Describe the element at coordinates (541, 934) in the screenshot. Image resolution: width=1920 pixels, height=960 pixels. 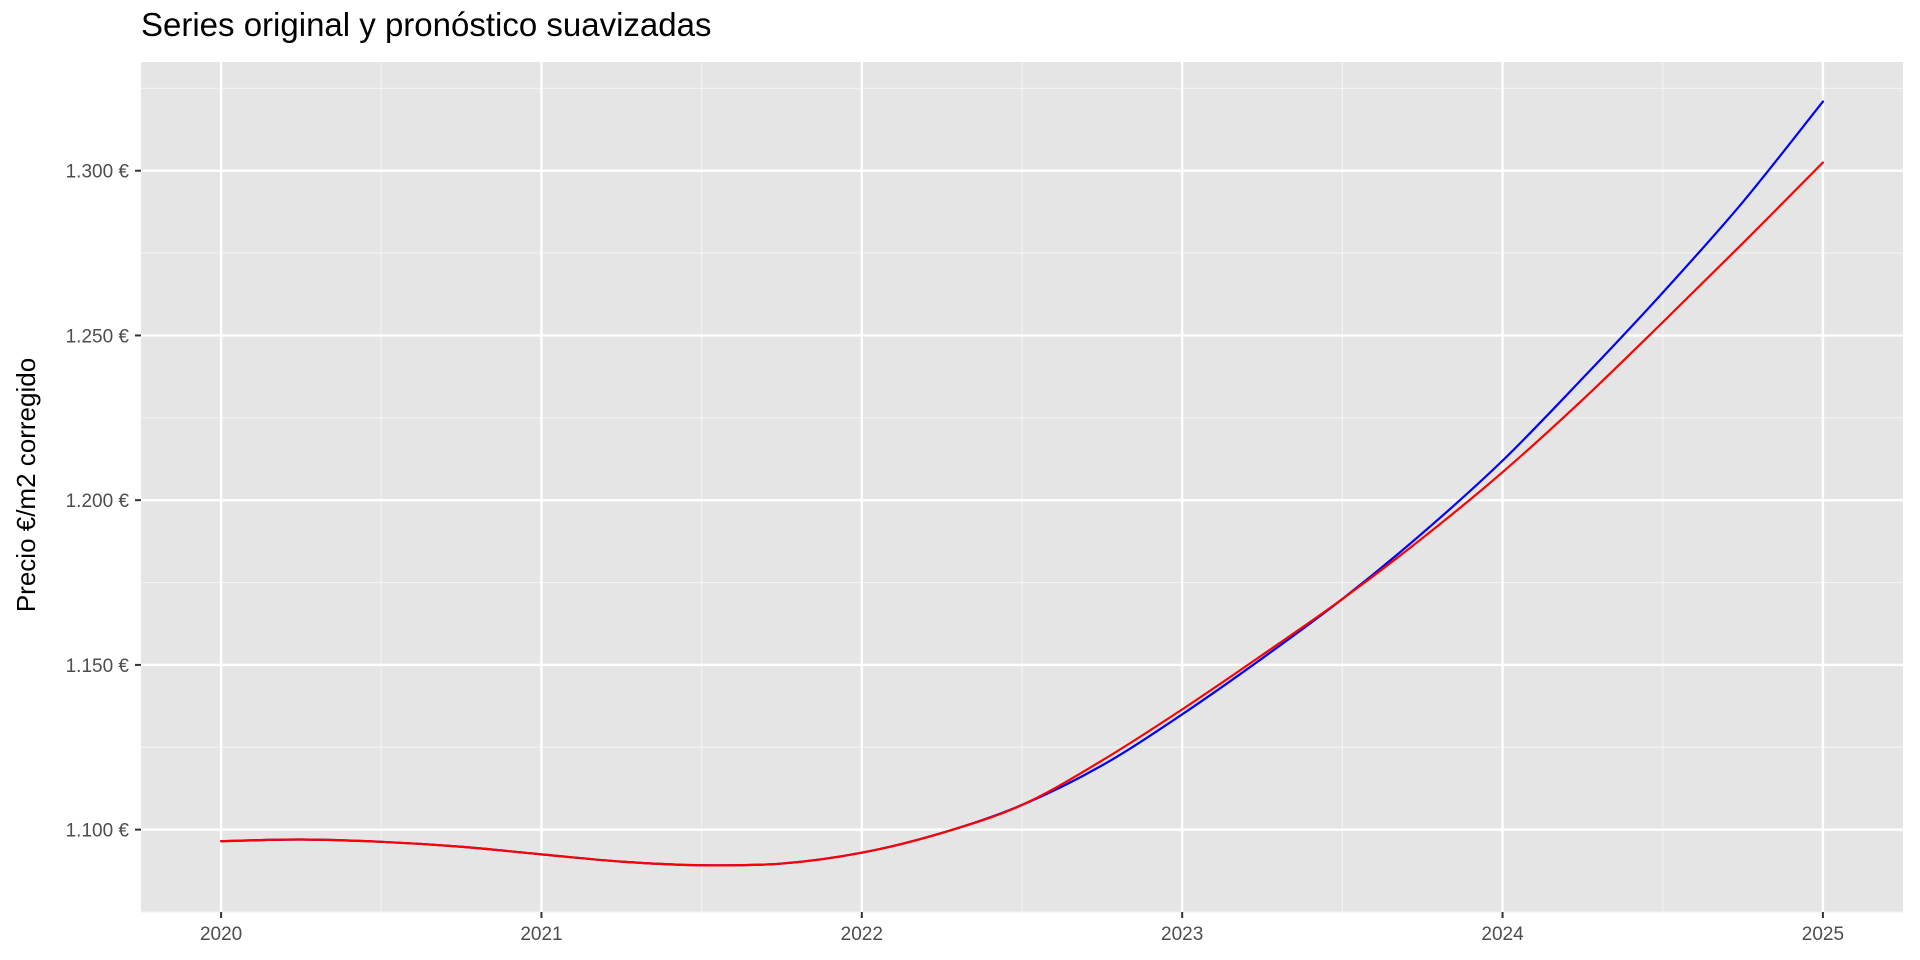
I see `x-tick-label: 2021` at that location.